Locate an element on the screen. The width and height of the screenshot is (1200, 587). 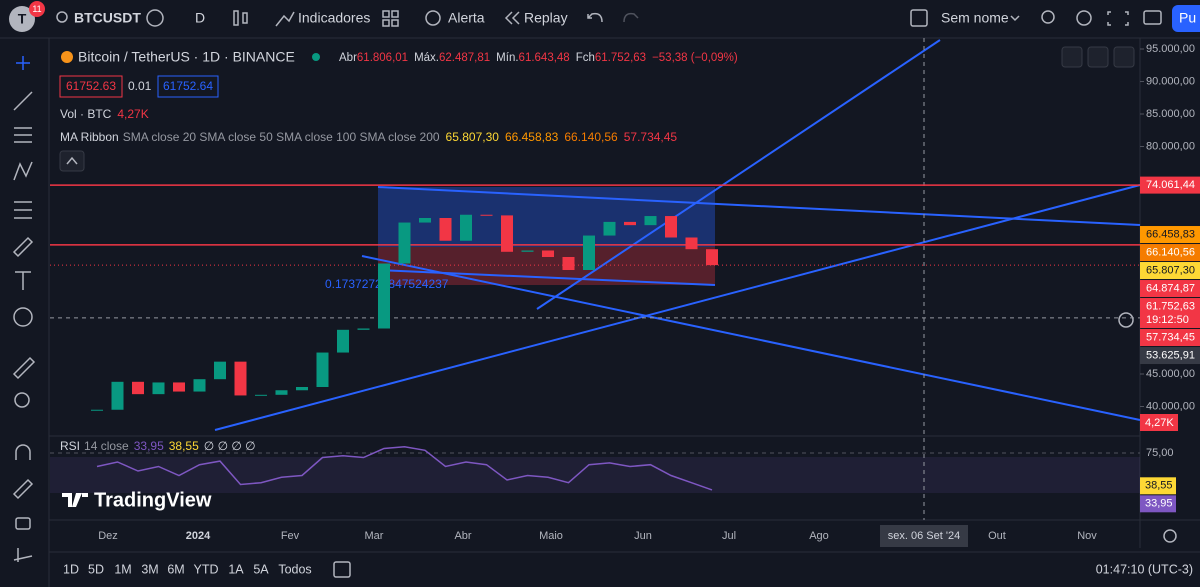
price-tick-label: 40.000,00 is located at coordinates (1170, 406).